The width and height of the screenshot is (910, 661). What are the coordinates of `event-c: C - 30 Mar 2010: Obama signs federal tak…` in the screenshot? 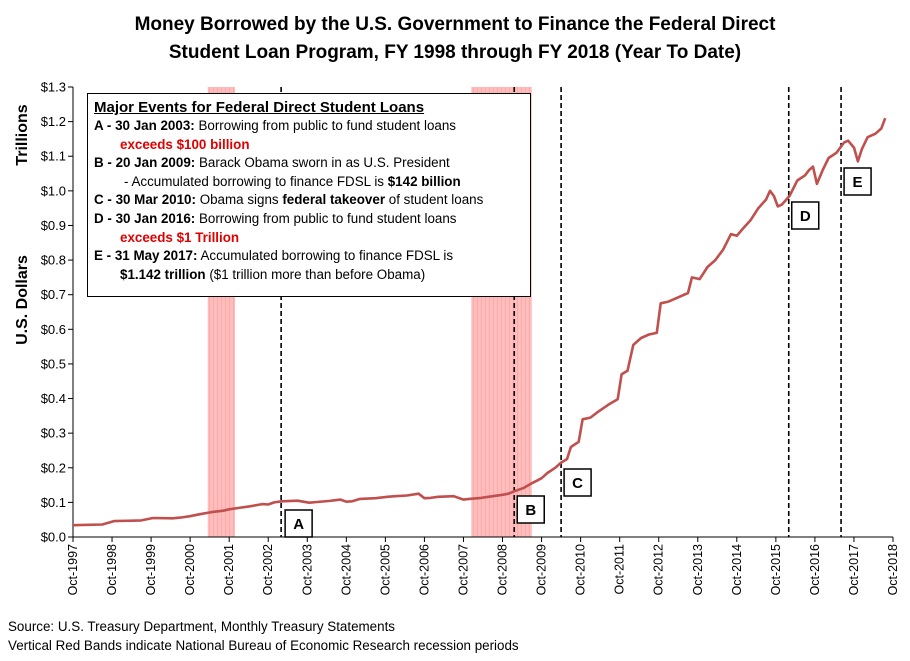 It's located at (312, 200).